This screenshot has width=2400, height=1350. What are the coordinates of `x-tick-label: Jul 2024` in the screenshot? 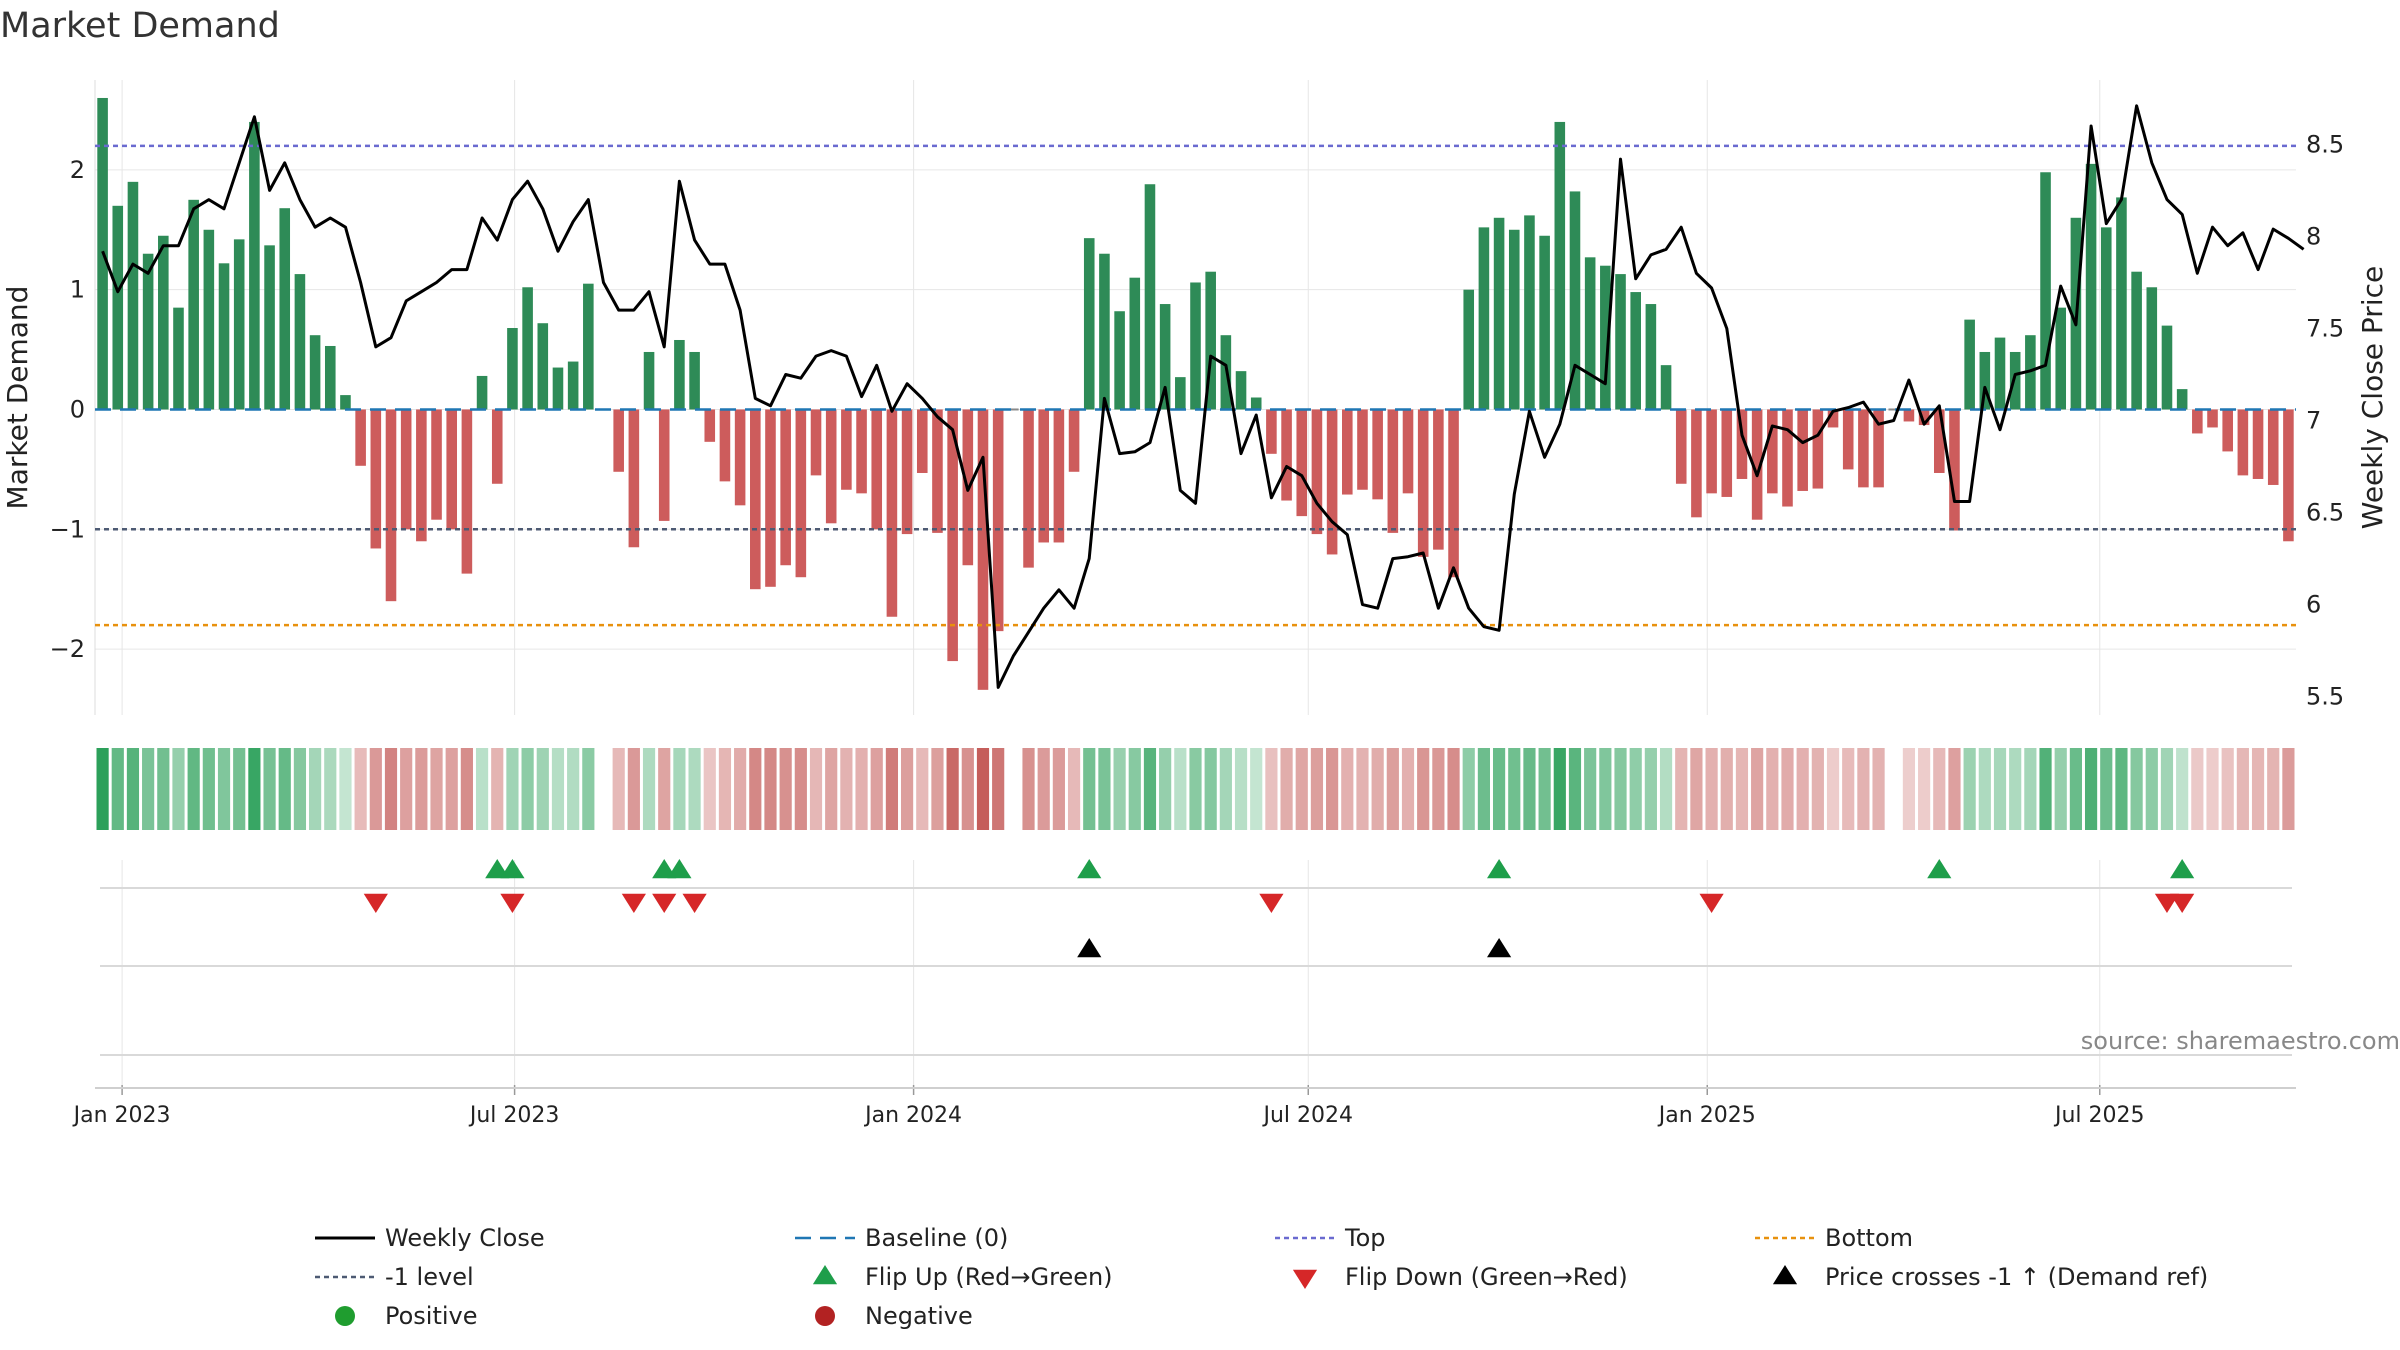 It's located at (1307, 1115).